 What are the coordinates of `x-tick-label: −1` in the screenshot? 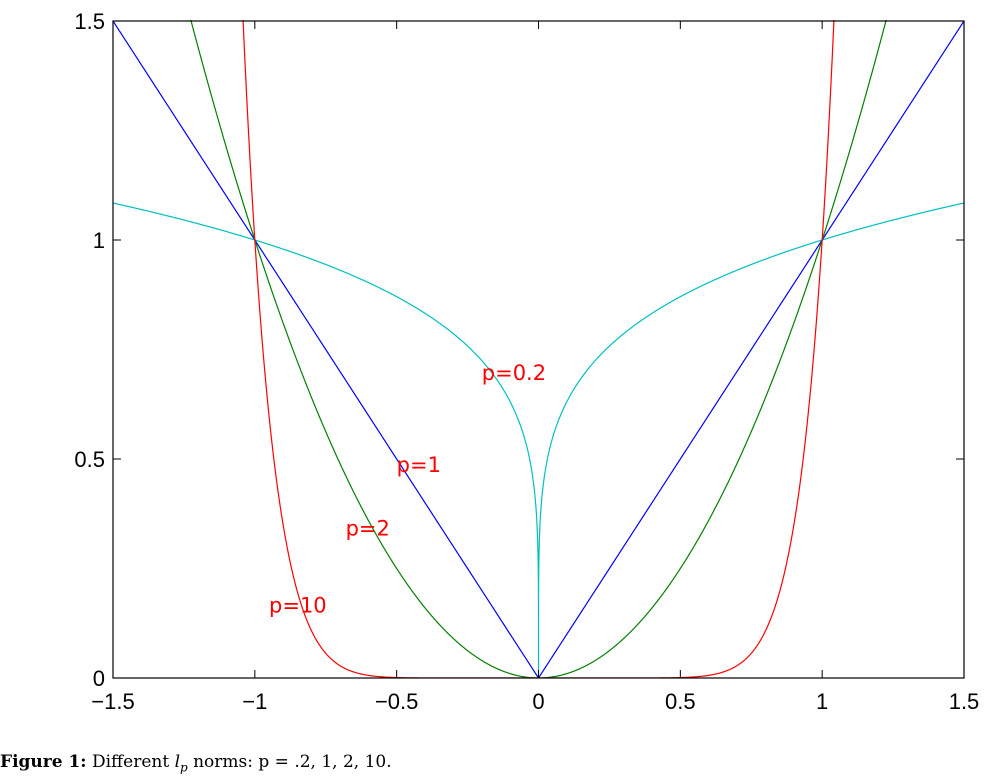 It's located at (254, 701).